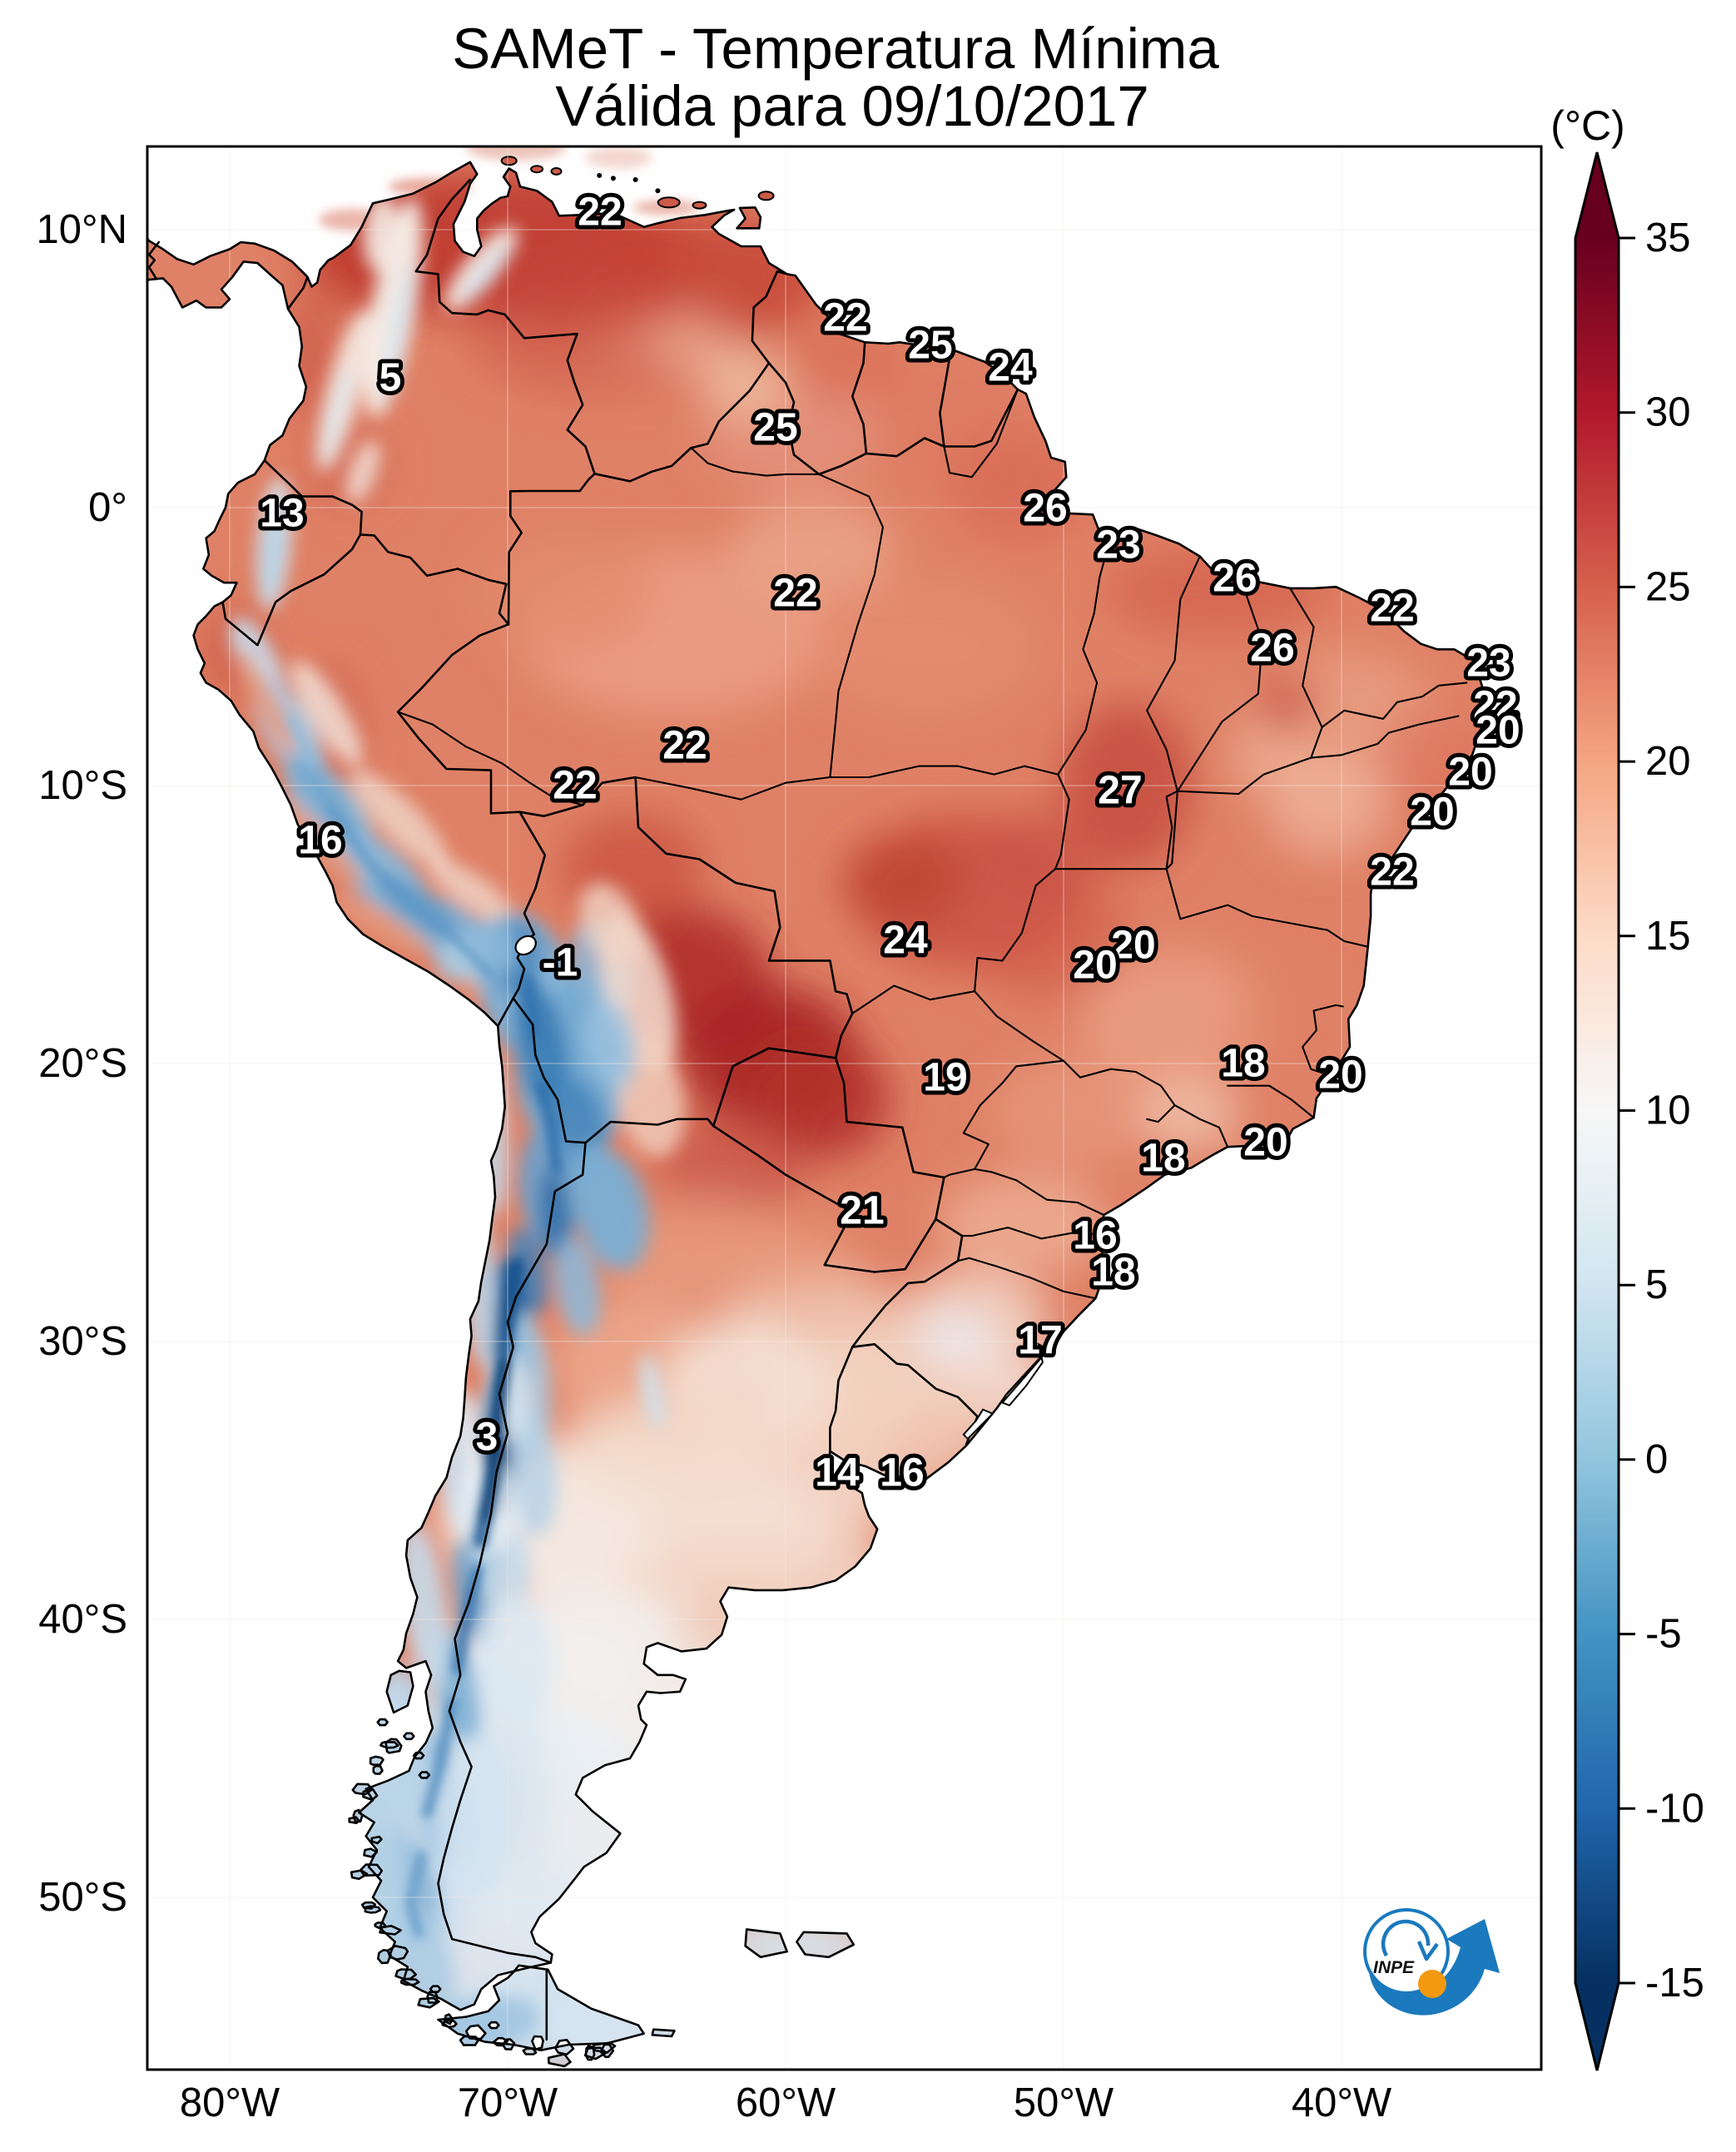 This screenshot has height=2152, width=1736. Describe the element at coordinates (560, 963) in the screenshot. I see `svg-text: -1` at that location.